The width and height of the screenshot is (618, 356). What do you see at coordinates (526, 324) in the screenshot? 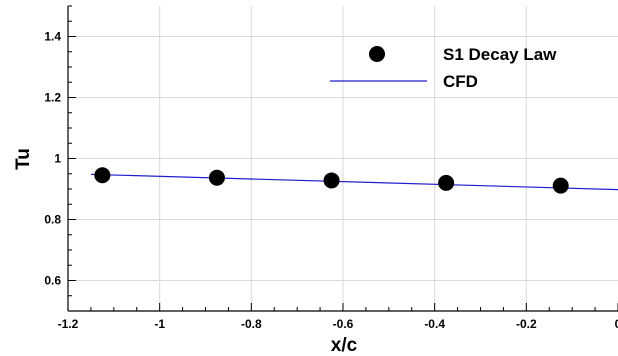
I see `x-tick-label: -0.2` at bounding box center [526, 324].